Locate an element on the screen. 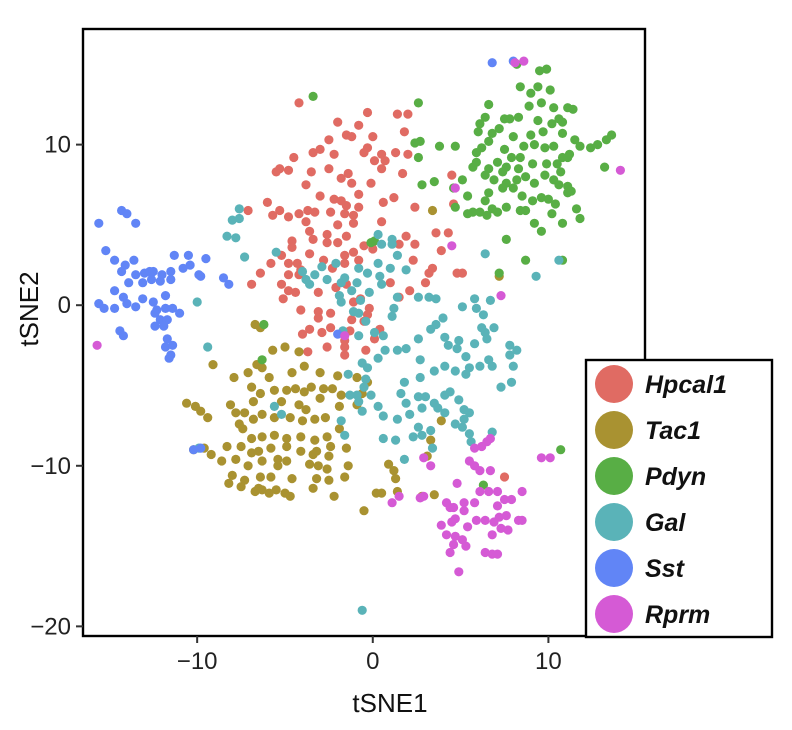 The image size is (792, 730). y-tick-label: 10 is located at coordinates (57, 145).